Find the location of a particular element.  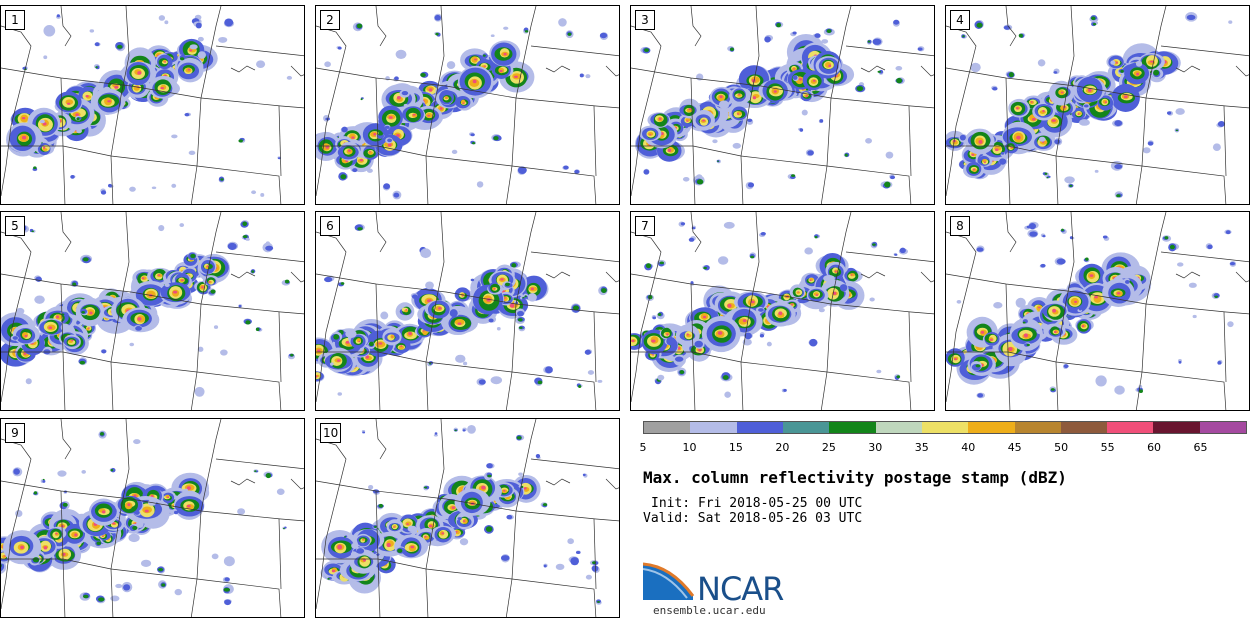

colorbar-ticks: 5 10 15 20 25 30 35 40 45 50 55 60 65 is located at coordinates (943, 448).